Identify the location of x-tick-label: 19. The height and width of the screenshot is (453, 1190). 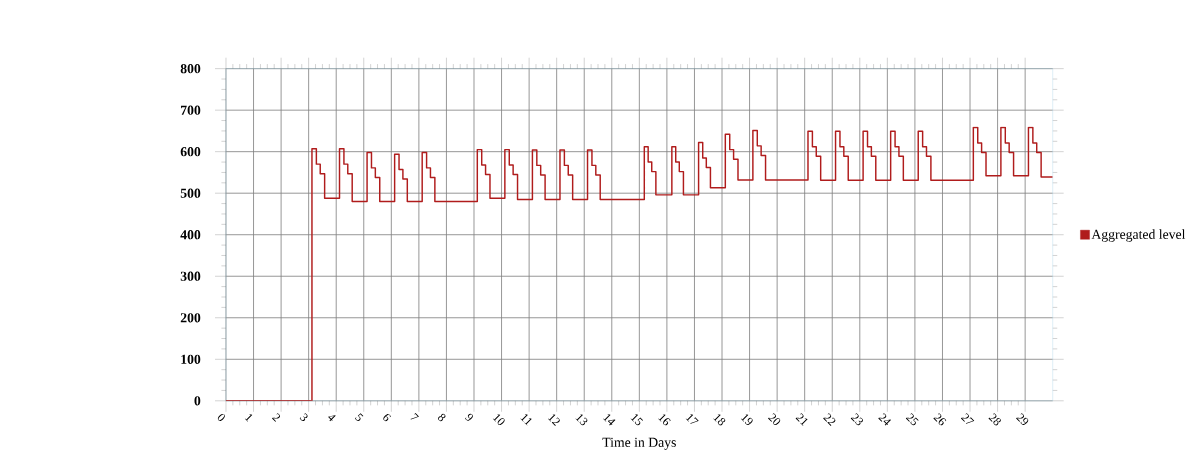
(746, 419).